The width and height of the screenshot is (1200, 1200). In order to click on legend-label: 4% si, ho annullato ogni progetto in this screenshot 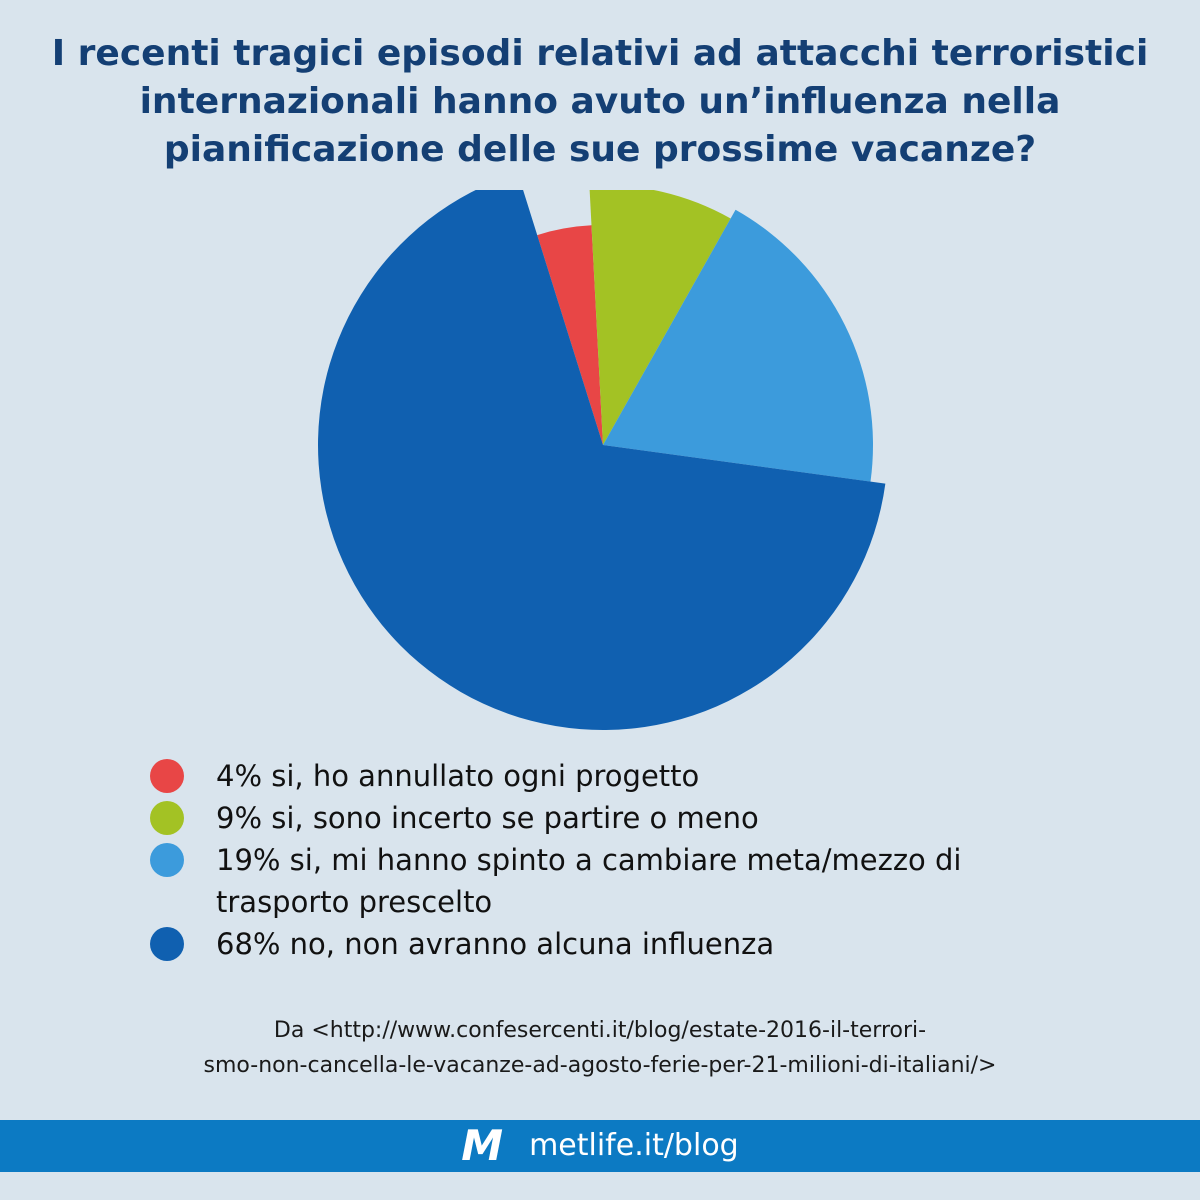, I will do `click(458, 776)`.